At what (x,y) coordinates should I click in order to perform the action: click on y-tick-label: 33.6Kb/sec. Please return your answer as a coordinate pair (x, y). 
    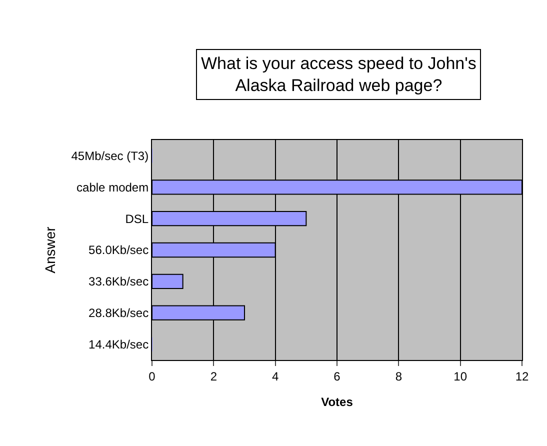
    Looking at the image, I should click on (118, 281).